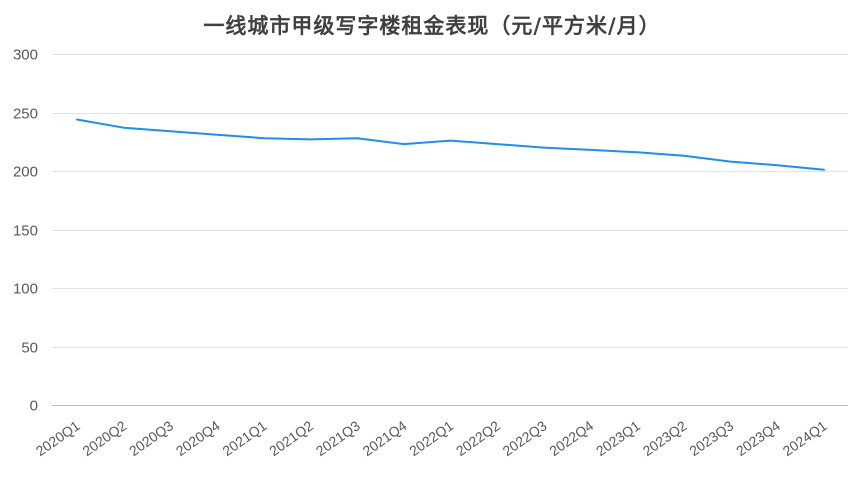 This screenshot has height=486, width=864. What do you see at coordinates (618, 438) in the screenshot?
I see `x-tick-label: 2023Q1` at bounding box center [618, 438].